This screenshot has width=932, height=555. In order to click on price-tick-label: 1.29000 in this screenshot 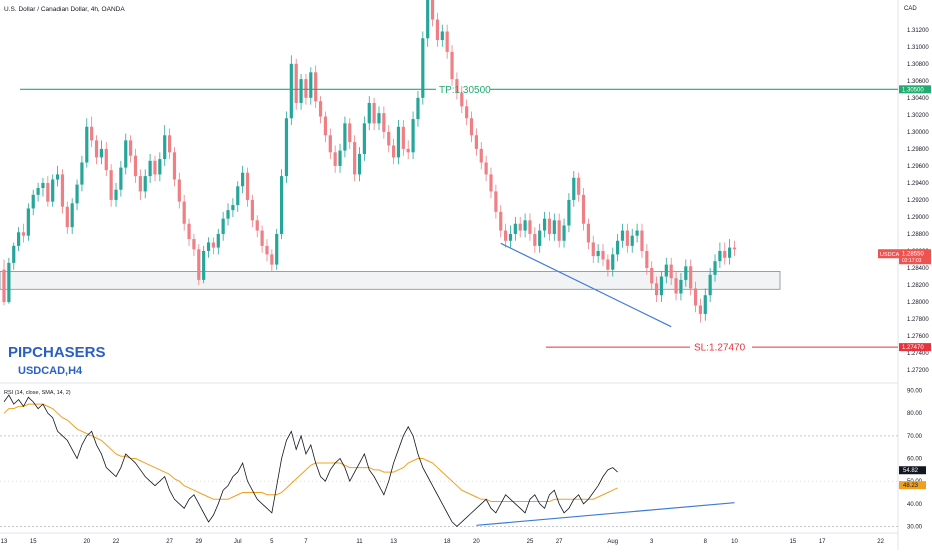, I will do `click(918, 218)`.